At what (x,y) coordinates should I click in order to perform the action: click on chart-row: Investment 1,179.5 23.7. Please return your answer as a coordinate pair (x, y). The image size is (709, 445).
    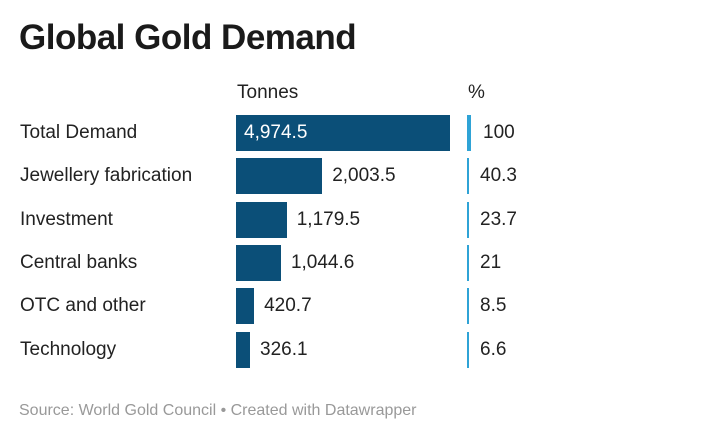
    Looking at the image, I should click on (354, 220).